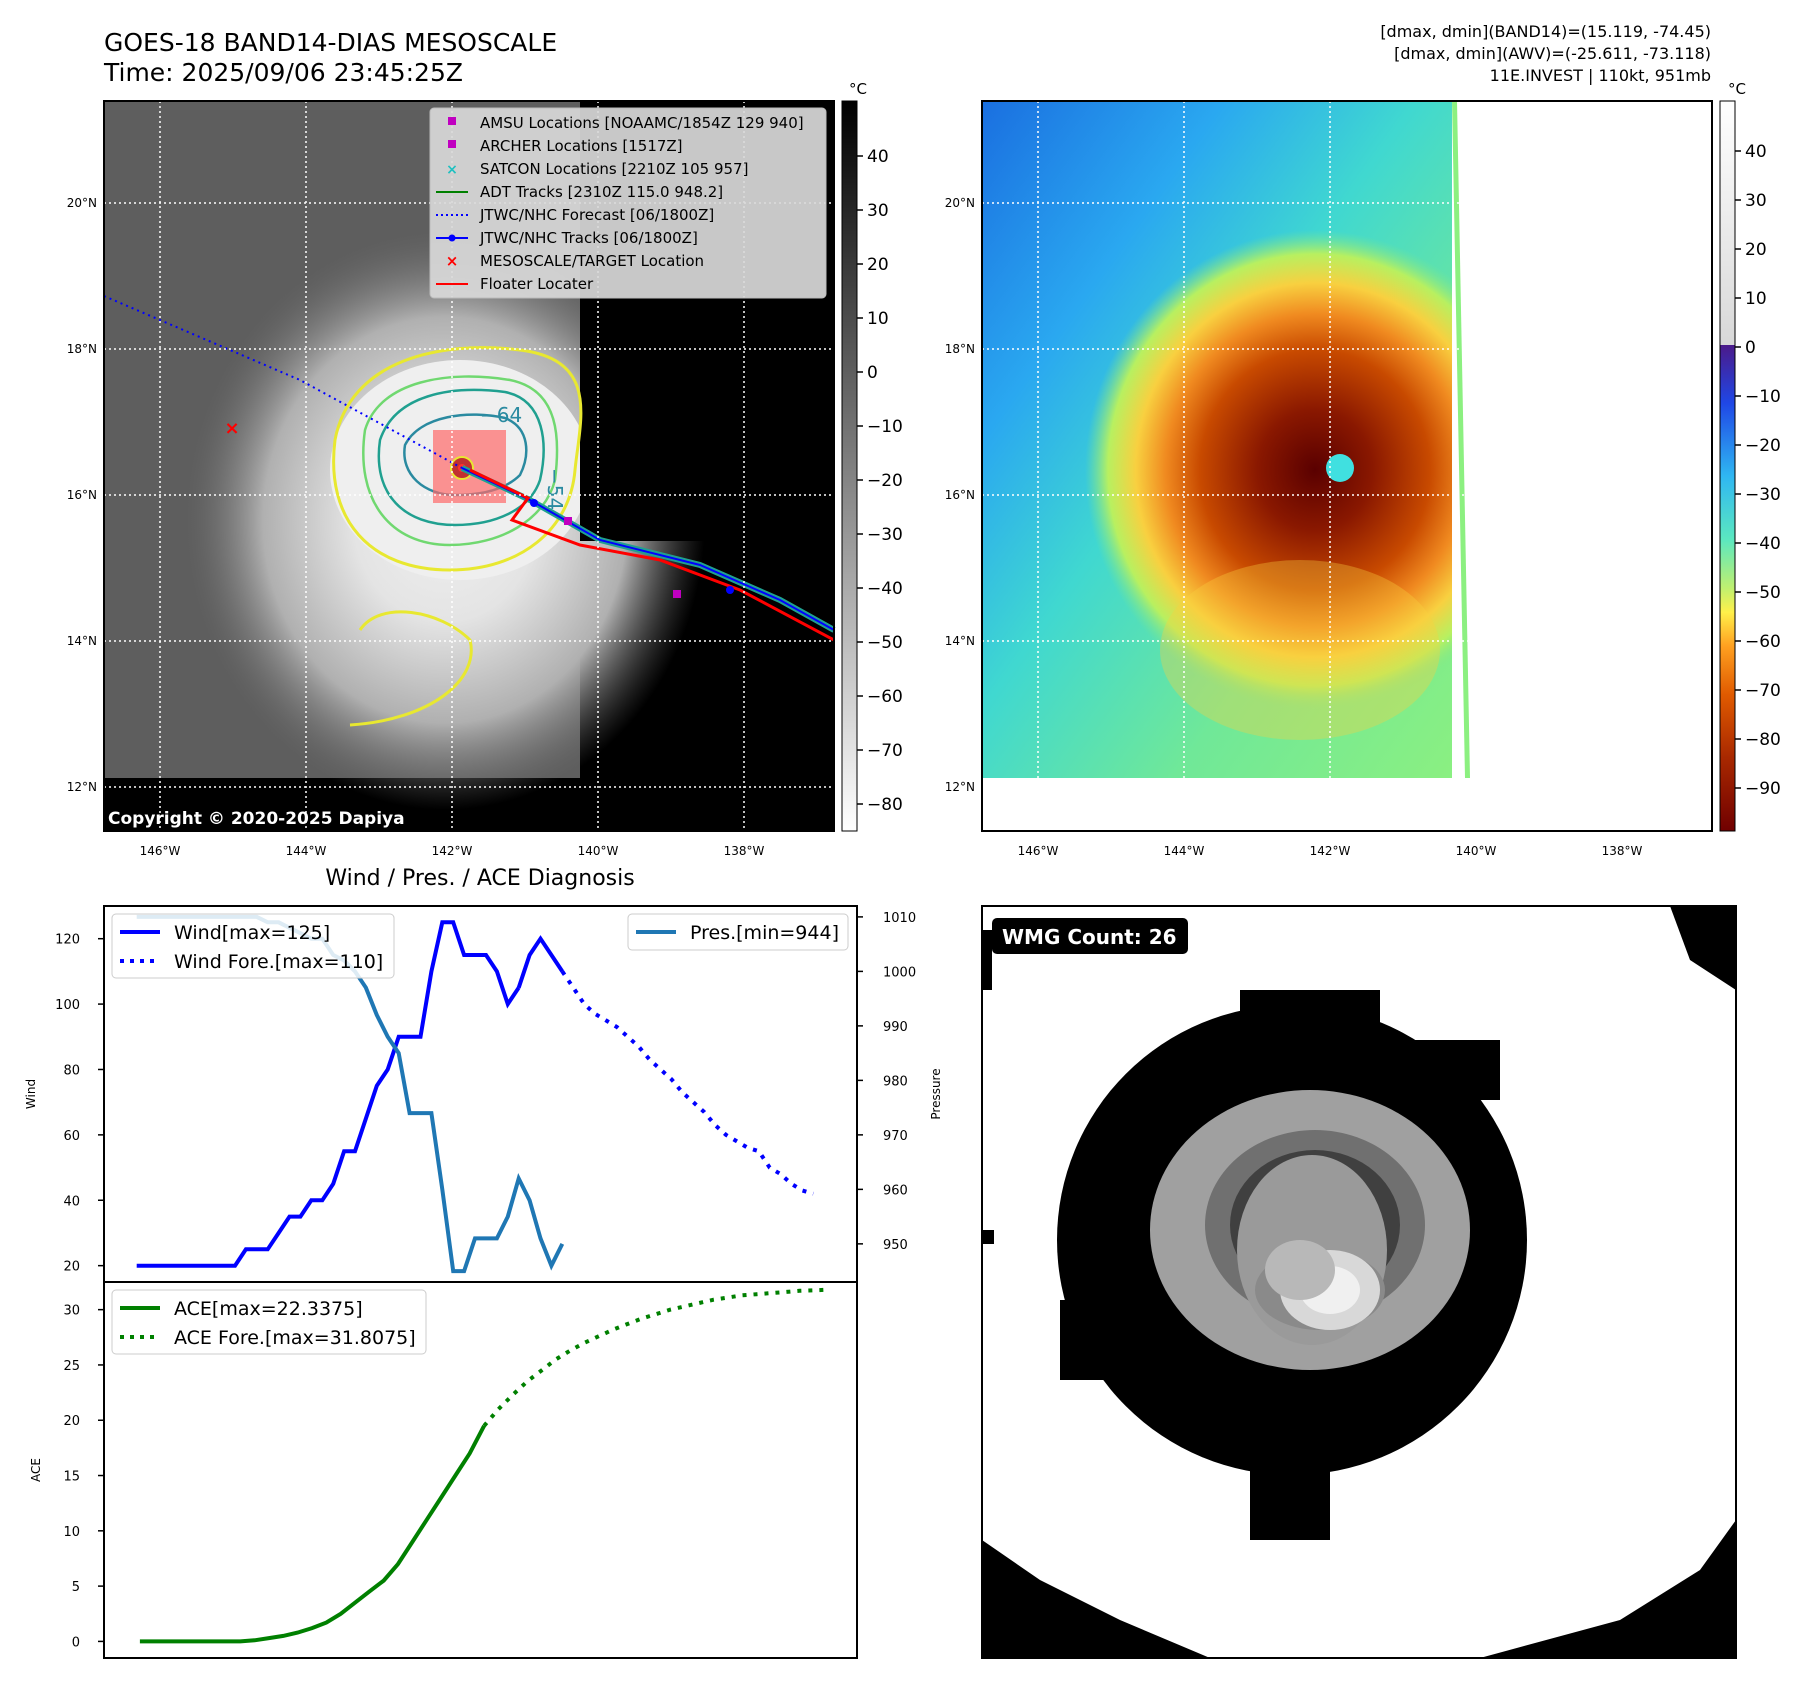 The image size is (1797, 1690). What do you see at coordinates (872, 373) in the screenshot?
I see `gray-colorbar-tick-label: 0` at bounding box center [872, 373].